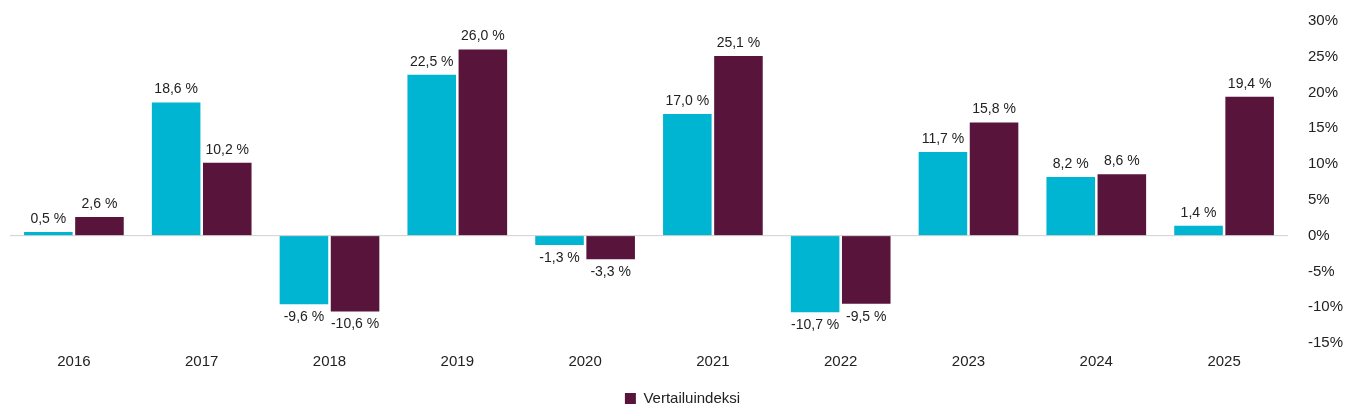 The image size is (1365, 416). Describe the element at coordinates (1323, 91) in the screenshot. I see `y-tick-label: 20%` at that location.